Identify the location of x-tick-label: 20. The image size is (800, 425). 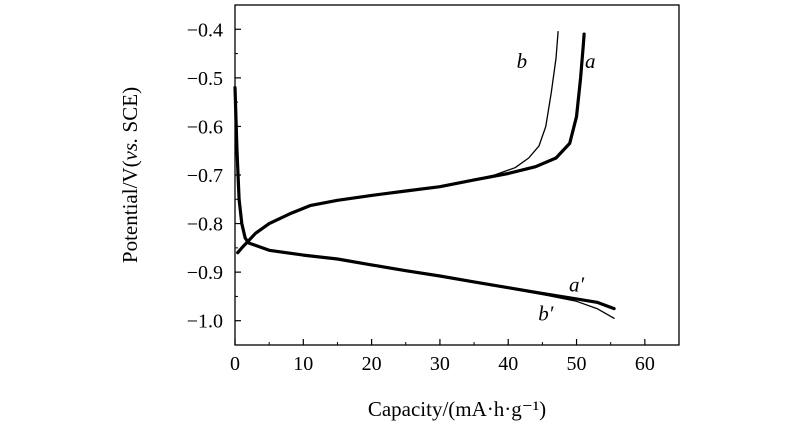
(372, 364).